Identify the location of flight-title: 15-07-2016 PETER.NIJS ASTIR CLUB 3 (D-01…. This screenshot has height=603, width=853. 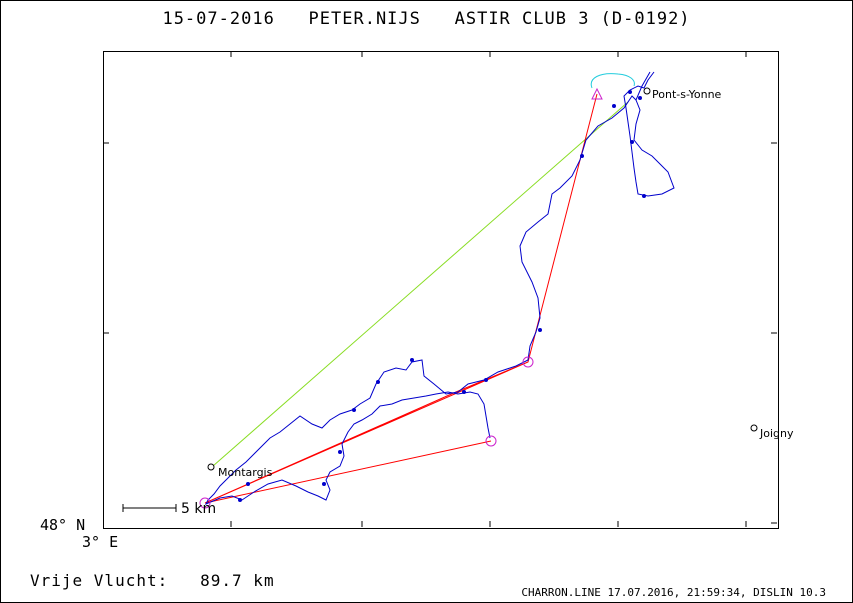
(426, 19).